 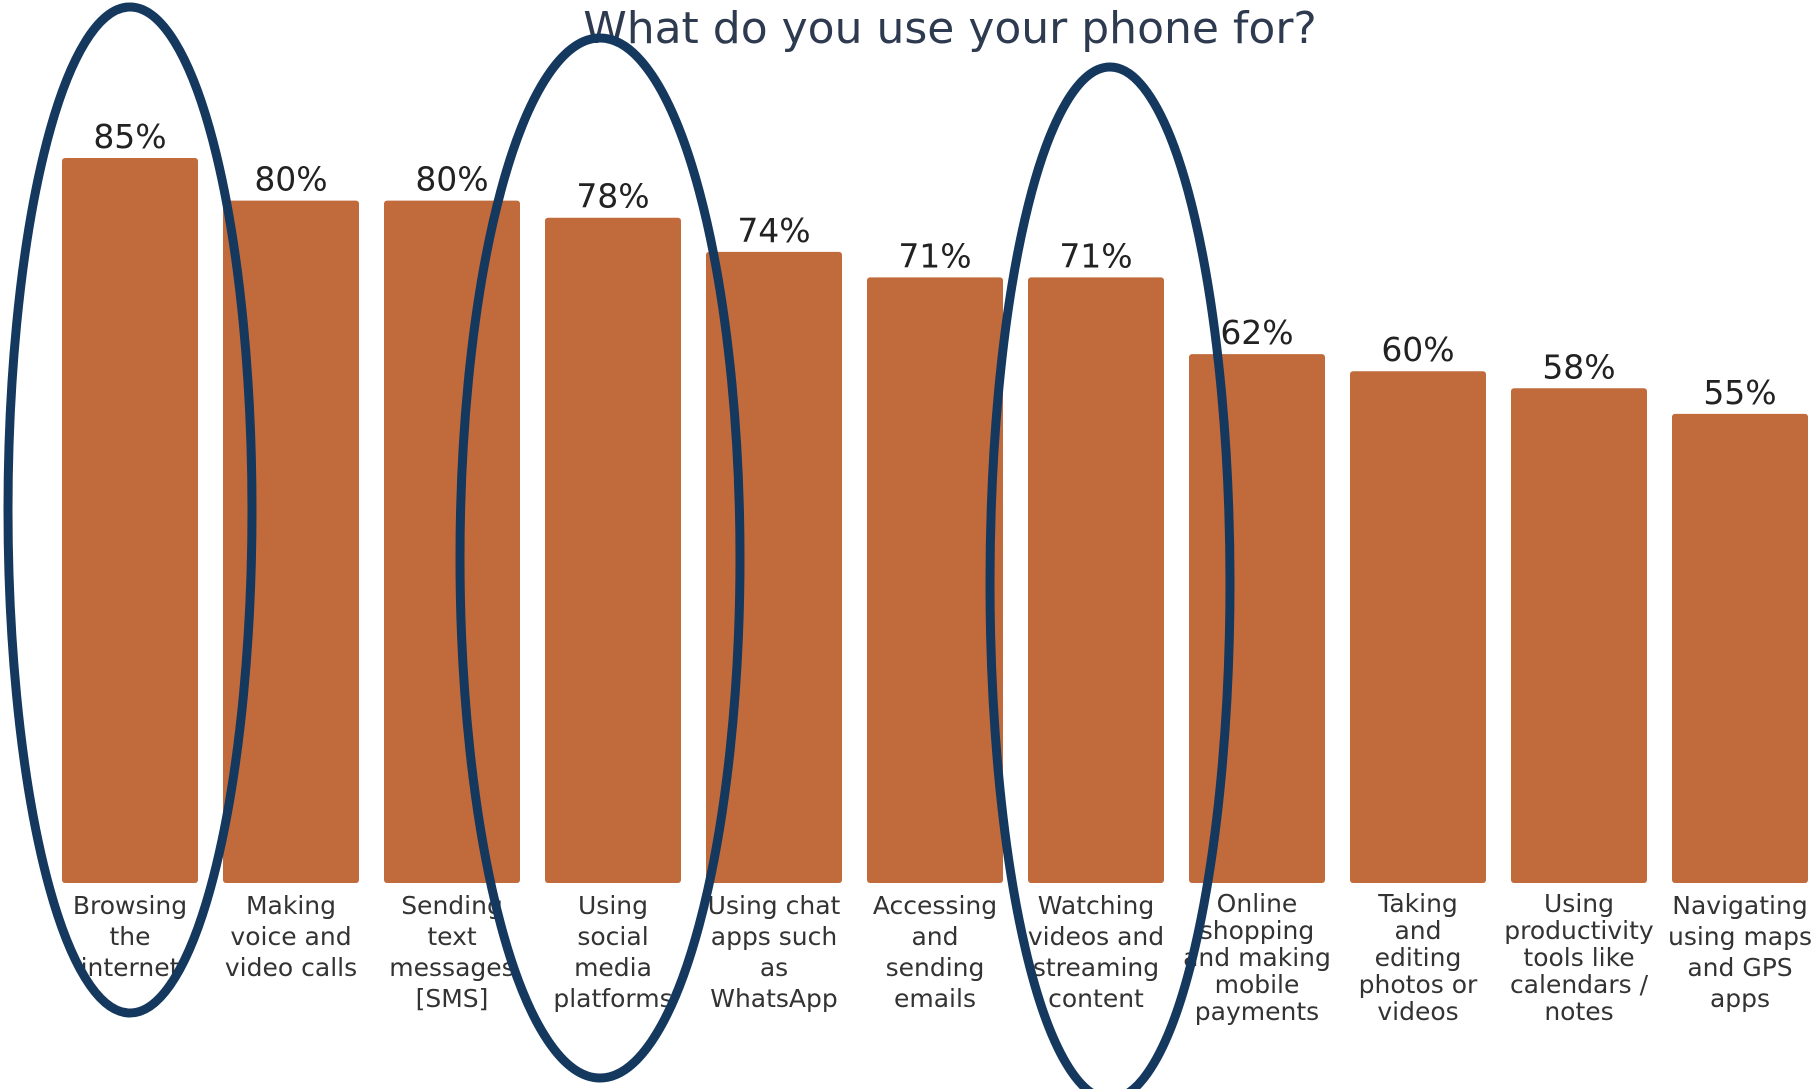 I want to click on category-label-line: messages, so click(x=451, y=967).